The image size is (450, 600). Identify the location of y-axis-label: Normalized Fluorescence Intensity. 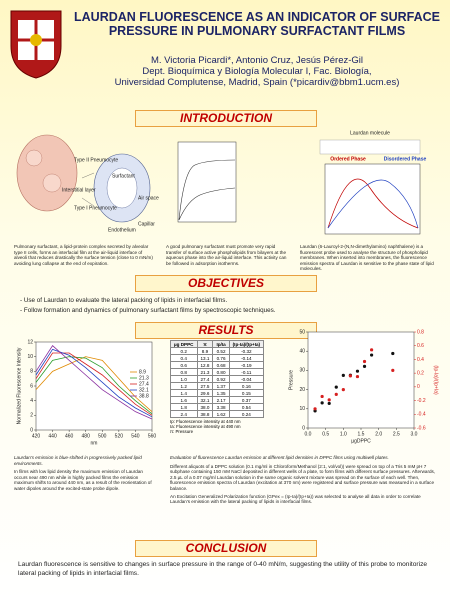
(19, 385).